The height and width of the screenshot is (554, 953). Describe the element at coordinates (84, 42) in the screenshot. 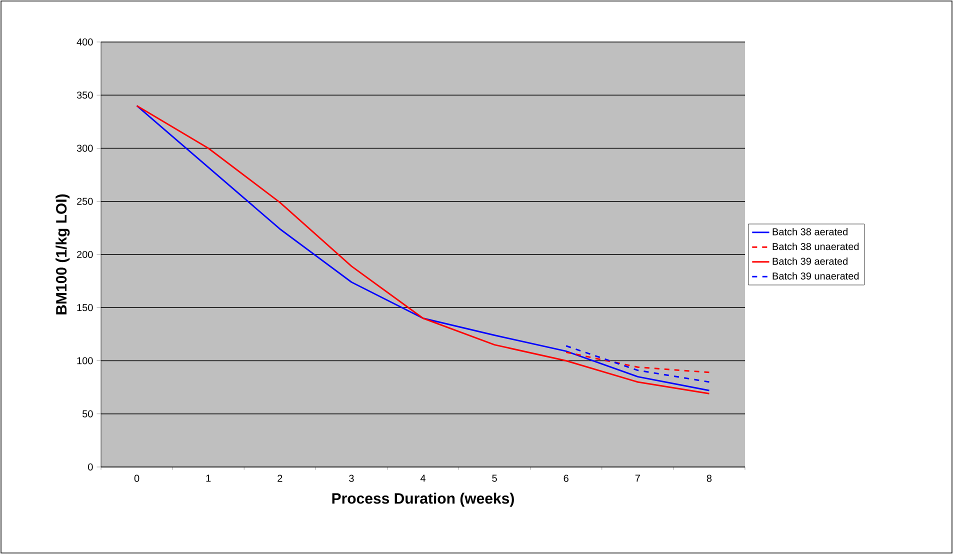

I see `y-tick-label: 400` at that location.